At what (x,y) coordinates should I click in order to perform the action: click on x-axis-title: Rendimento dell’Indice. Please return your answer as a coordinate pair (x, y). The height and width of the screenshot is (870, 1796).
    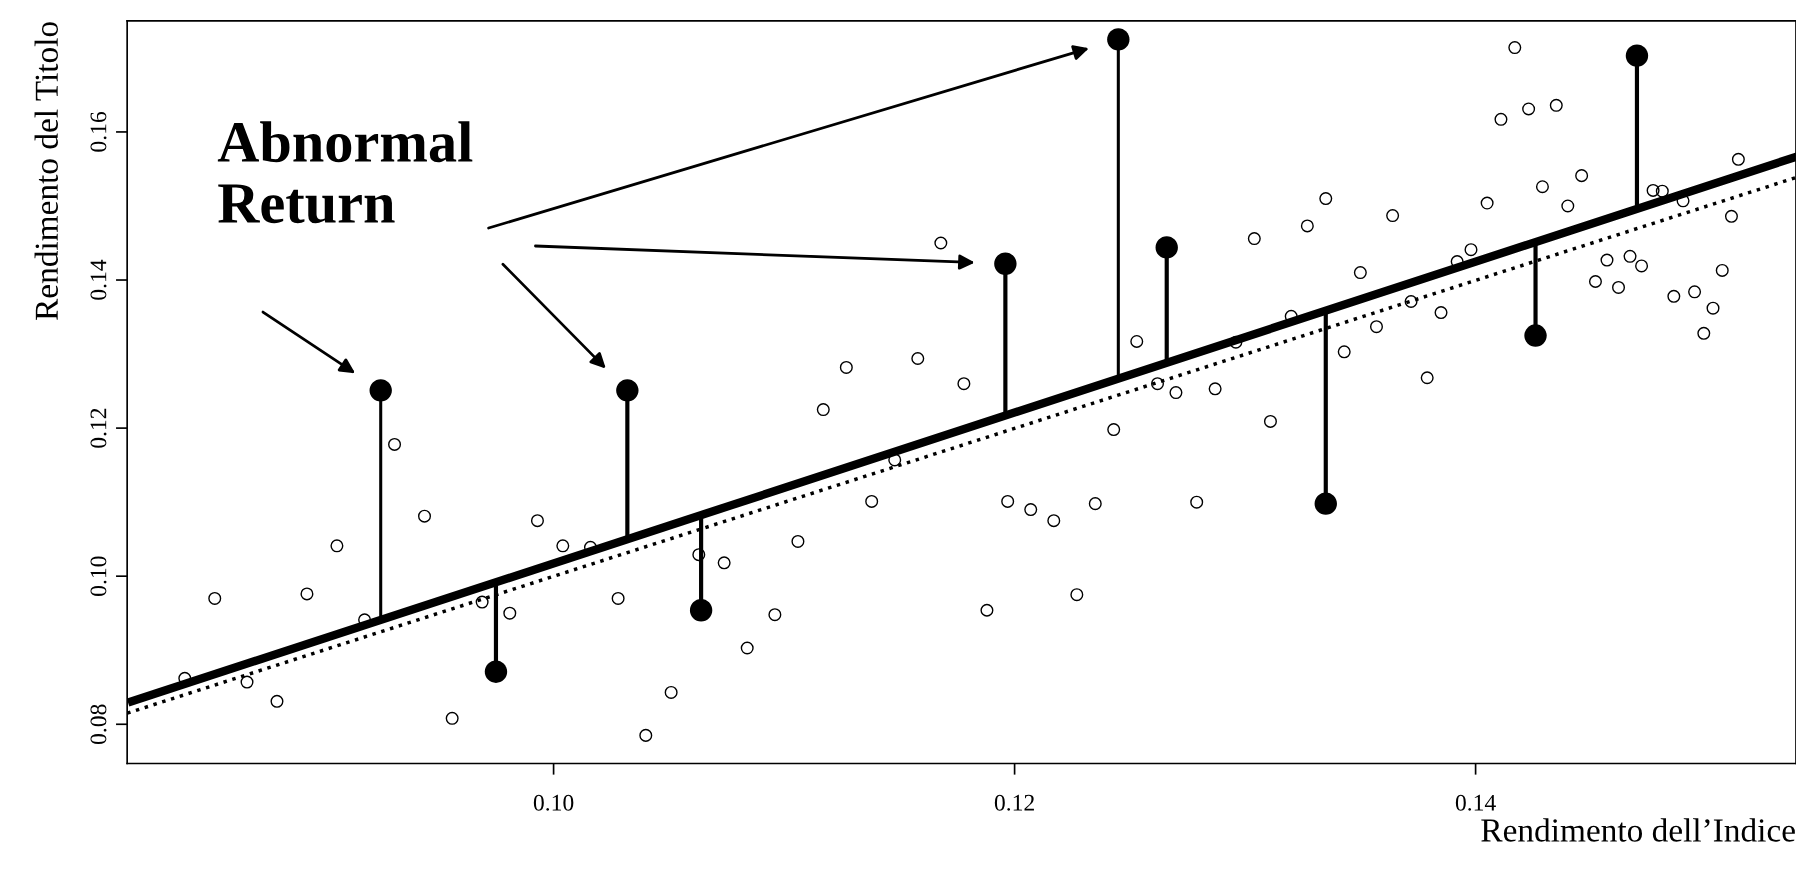
    Looking at the image, I should click on (1638, 830).